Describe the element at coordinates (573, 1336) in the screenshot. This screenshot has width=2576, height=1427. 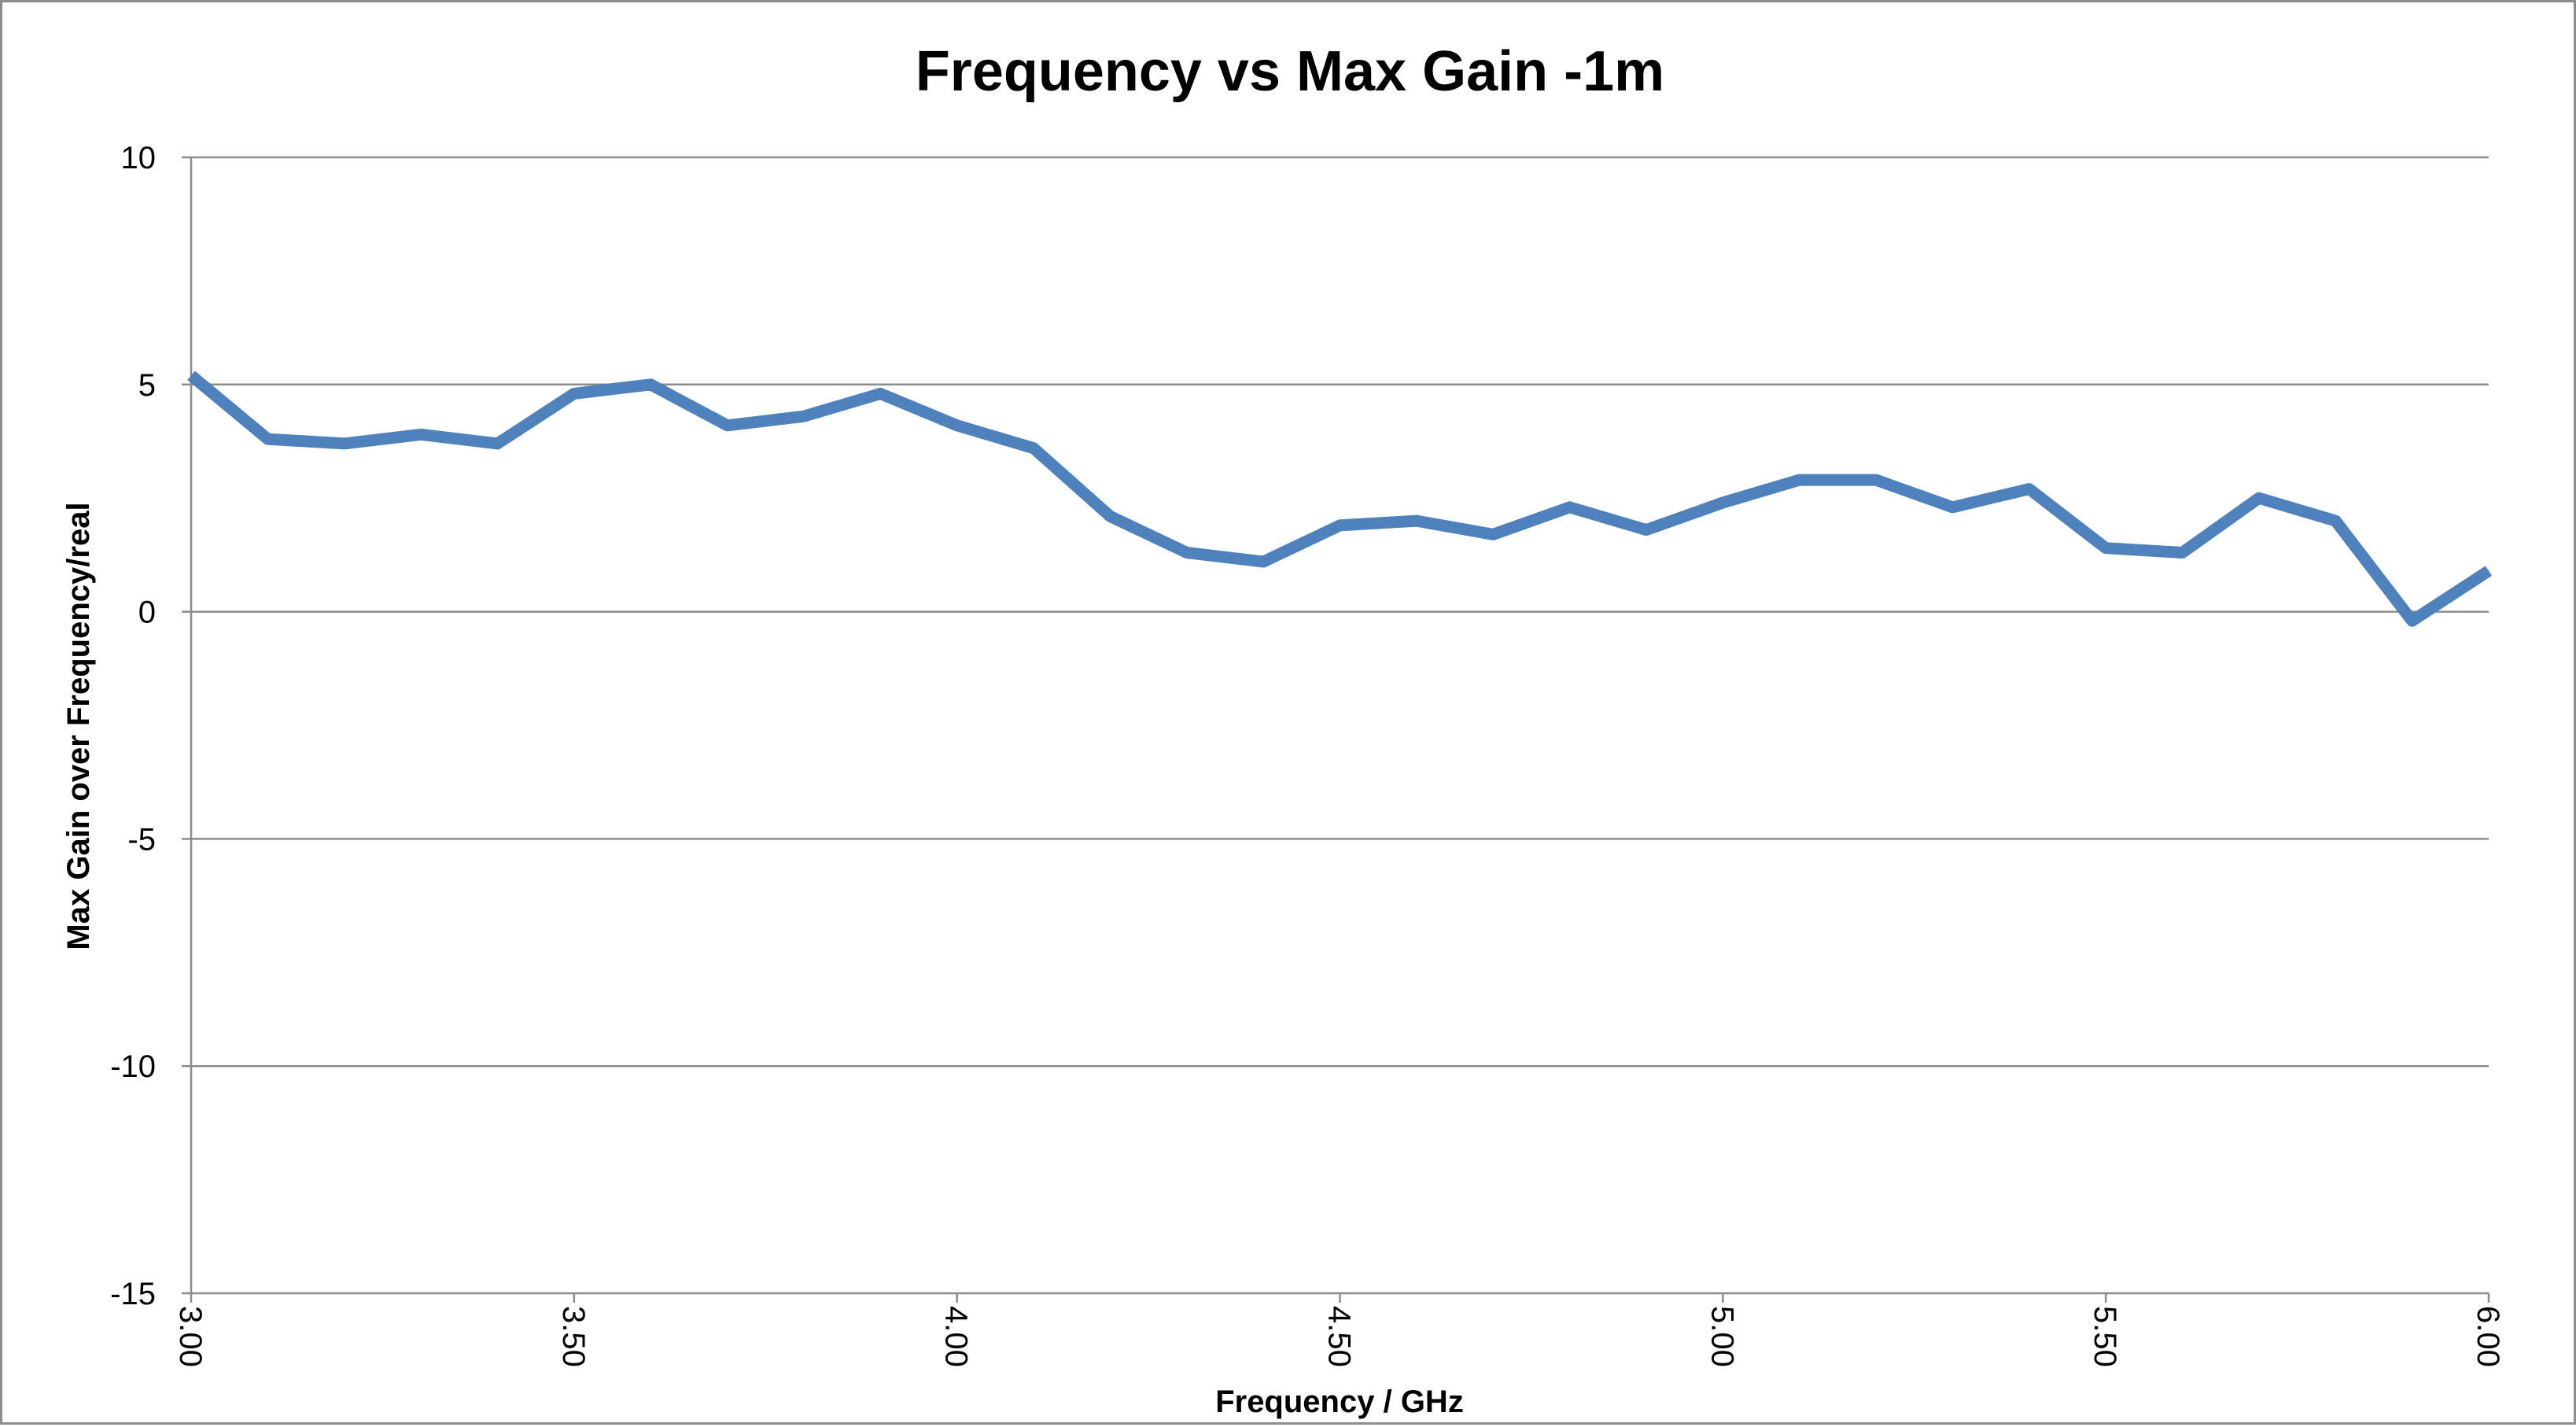
I see `x-tick-label: 3.50` at that location.